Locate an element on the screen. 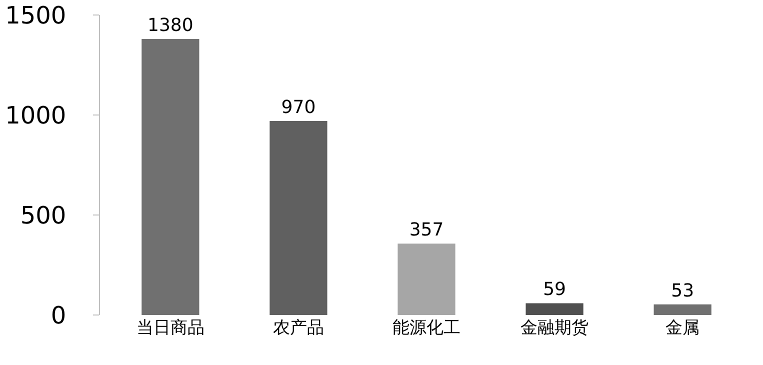 The width and height of the screenshot is (763, 365). x-tick-label: 能源化工 is located at coordinates (426, 328).